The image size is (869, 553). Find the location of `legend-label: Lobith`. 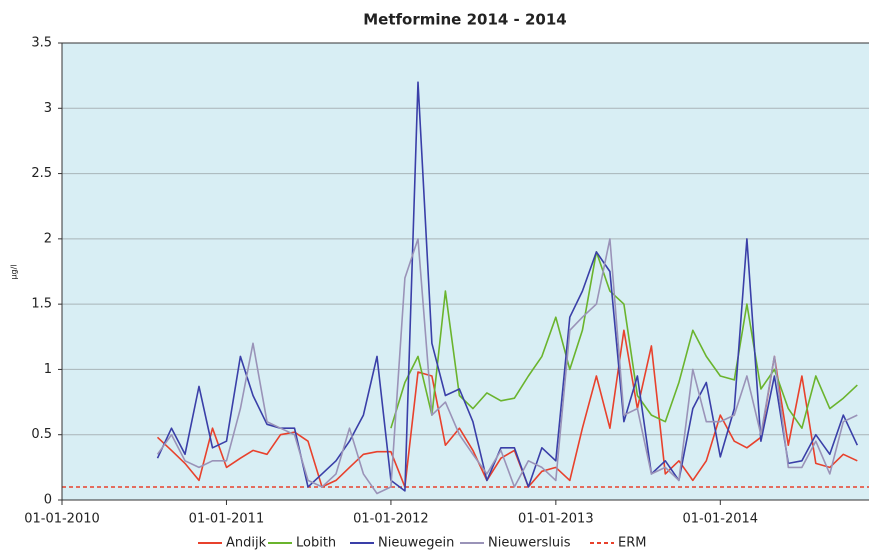

legend-label: Lobith is located at coordinates (316, 543).